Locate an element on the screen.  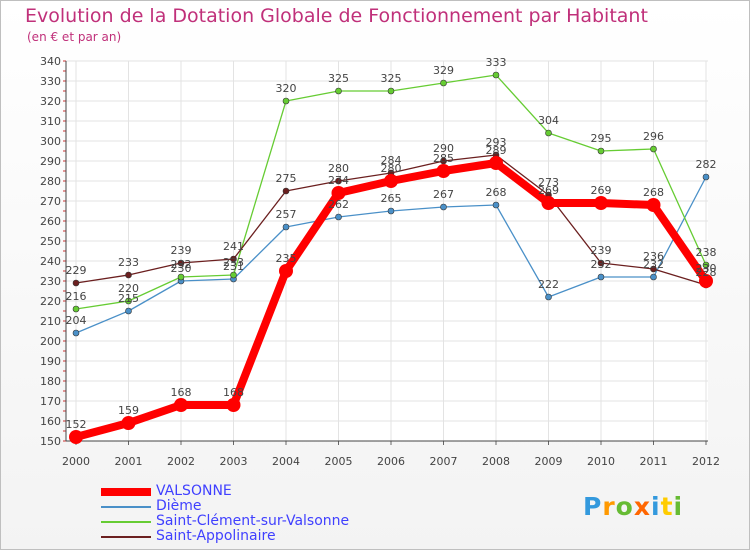
x-tick-label: 2011 is located at coordinates (654, 461).